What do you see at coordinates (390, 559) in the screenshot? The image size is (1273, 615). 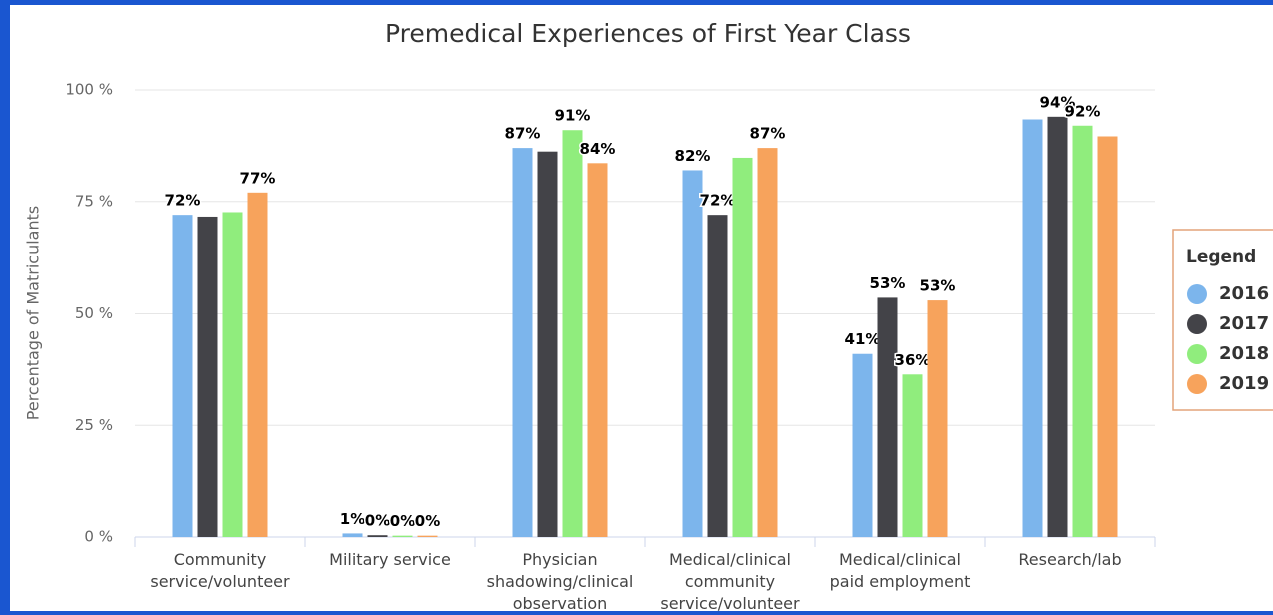 I see `x-tick-label: Military service` at bounding box center [390, 559].